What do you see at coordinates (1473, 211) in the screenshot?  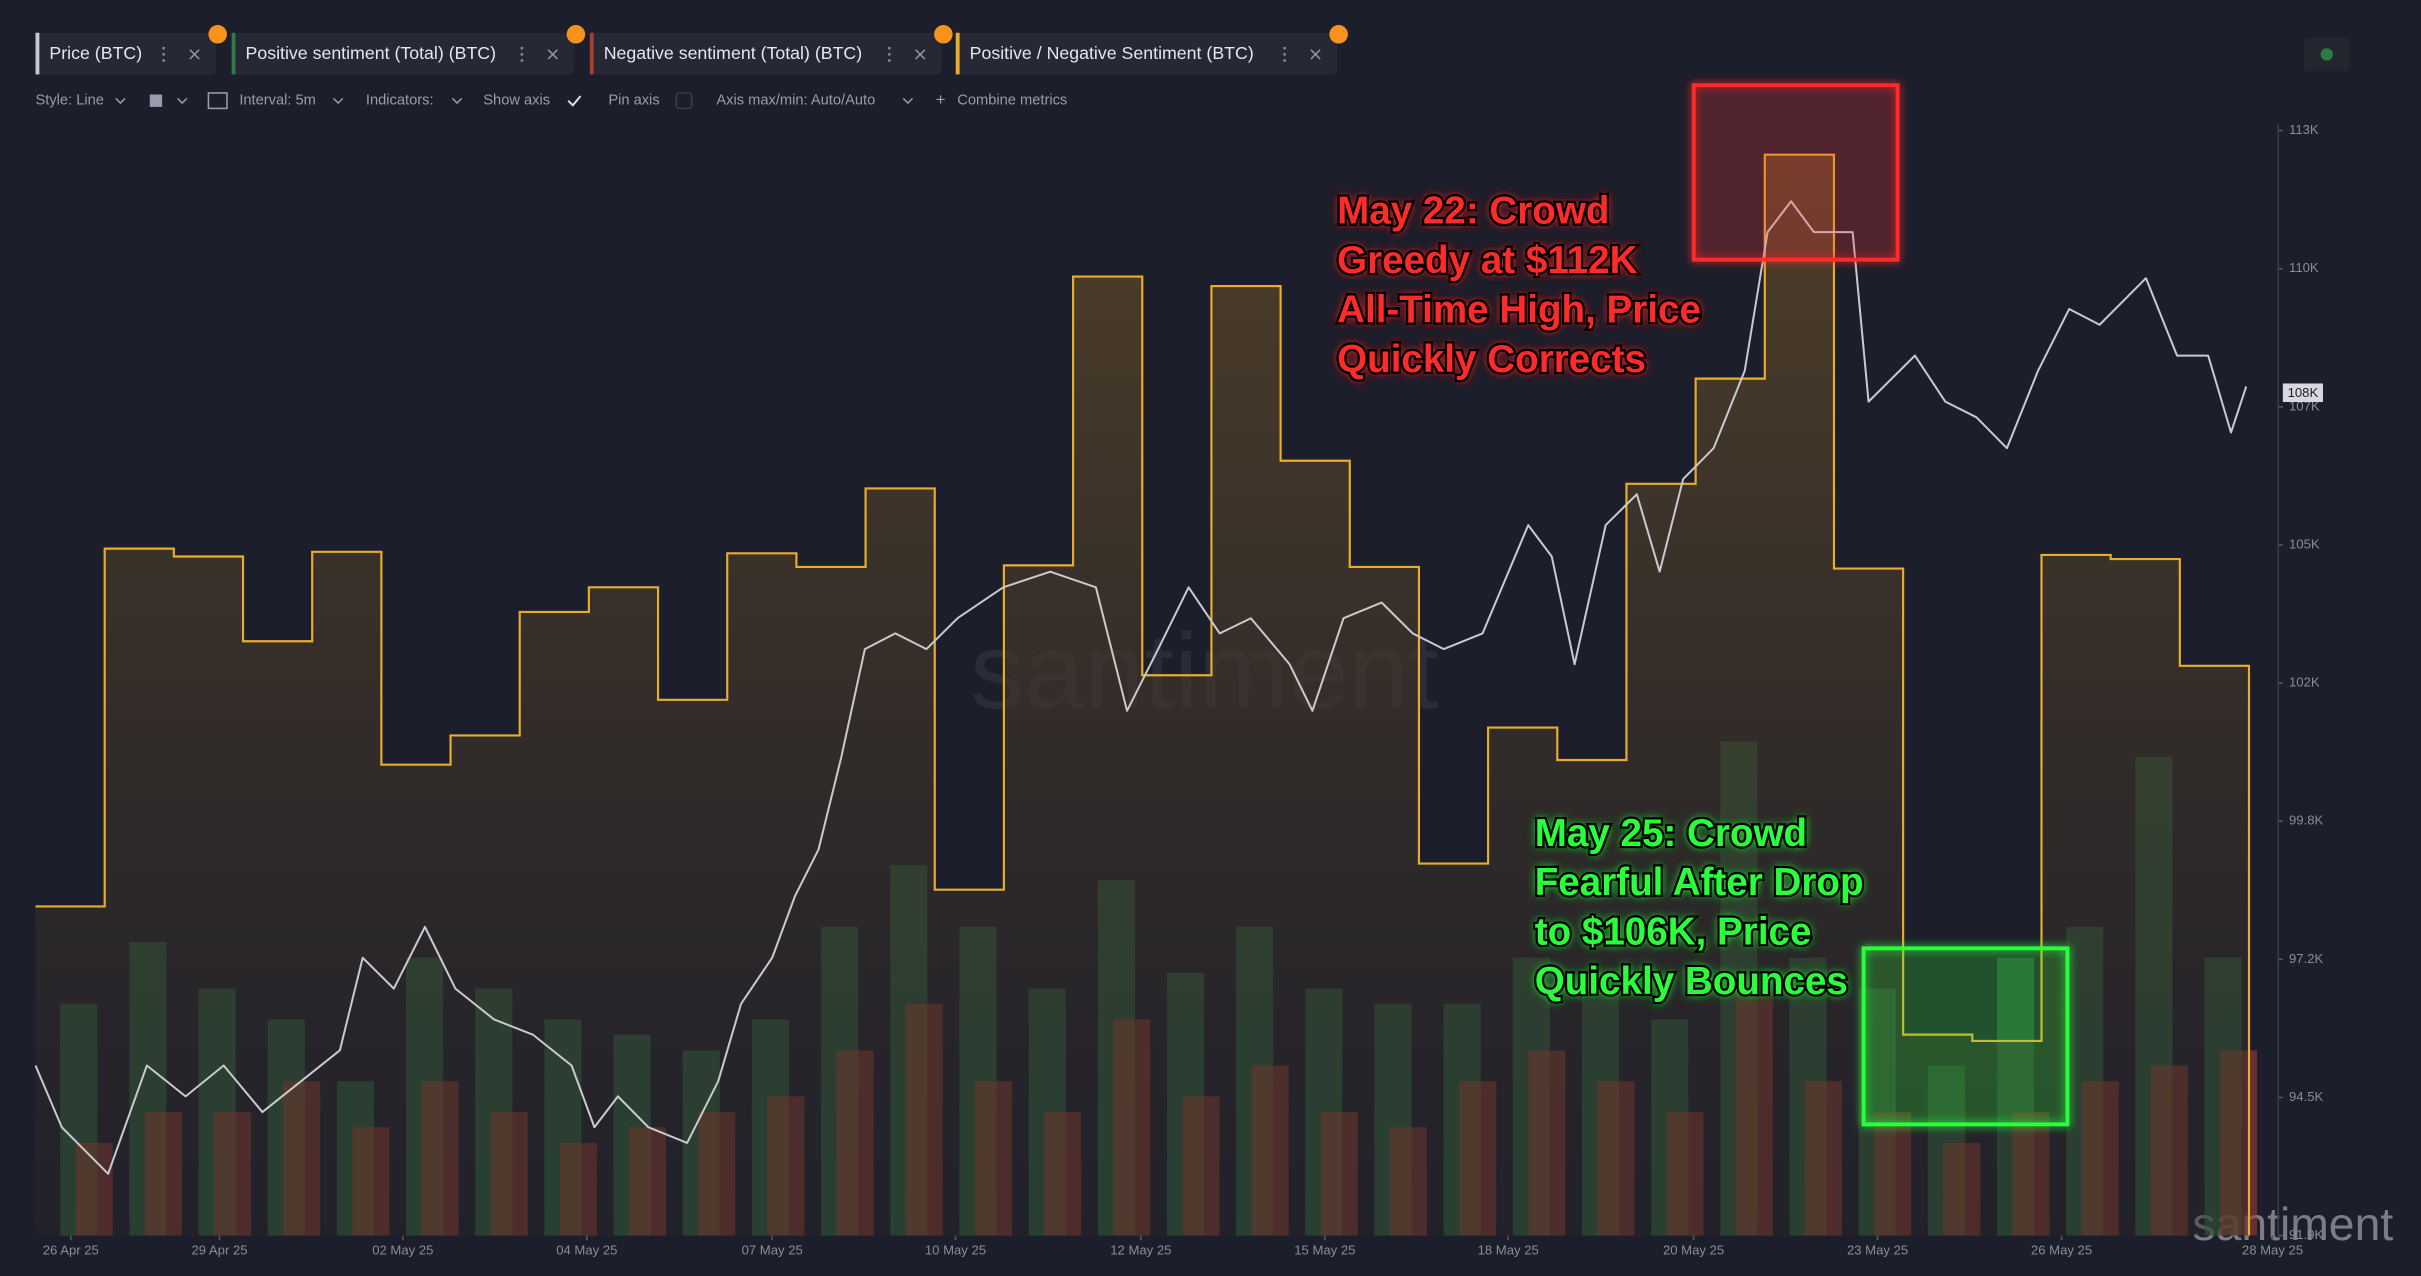 I see `annotation-text: May 22: Crowd` at bounding box center [1473, 211].